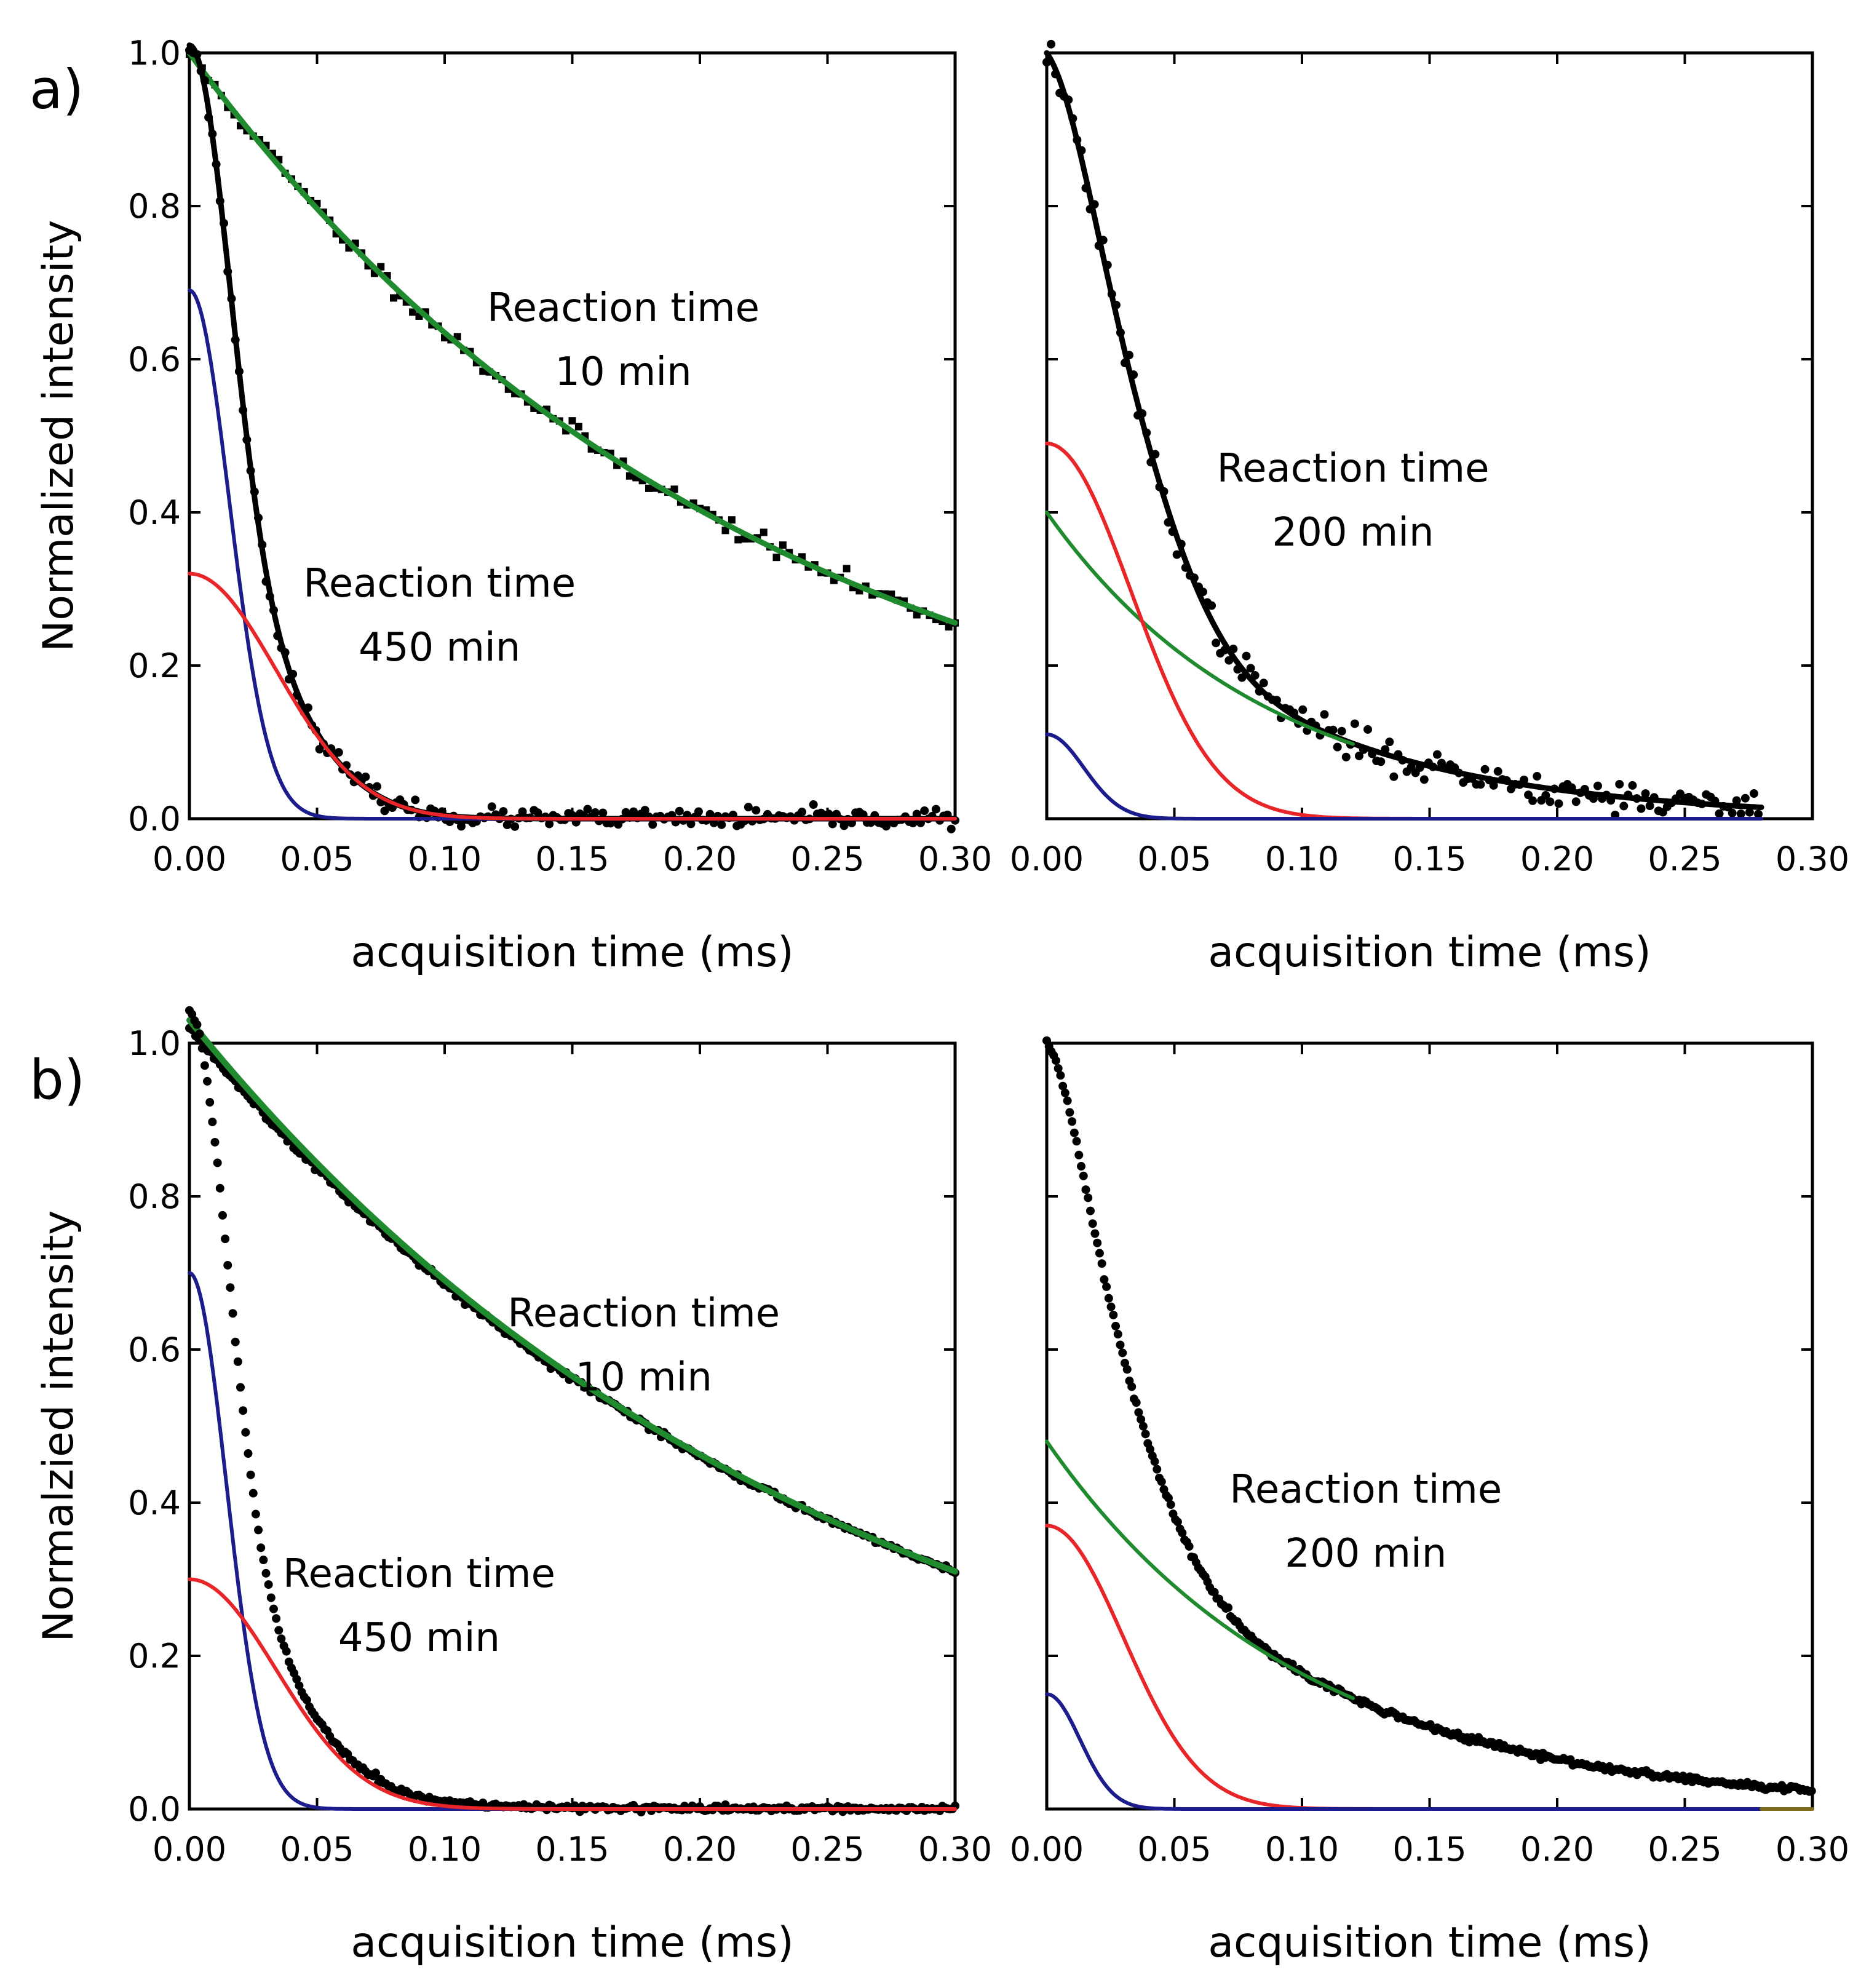  What do you see at coordinates (572, 696) in the screenshot?
I see `series-line-component-red` at bounding box center [572, 696].